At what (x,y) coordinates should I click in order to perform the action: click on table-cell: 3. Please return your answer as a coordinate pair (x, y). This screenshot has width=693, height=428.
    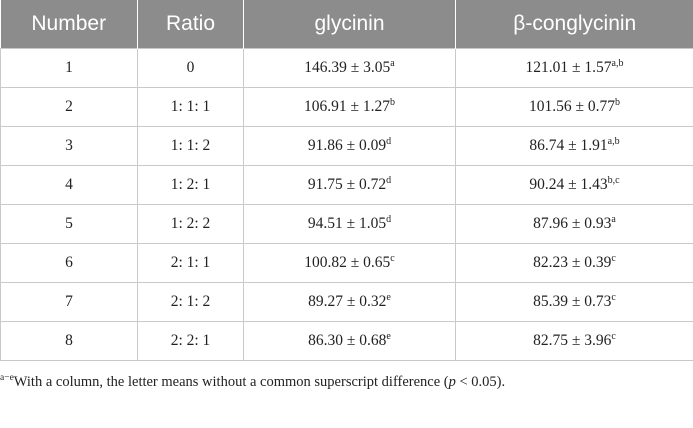
    Looking at the image, I should click on (69, 146).